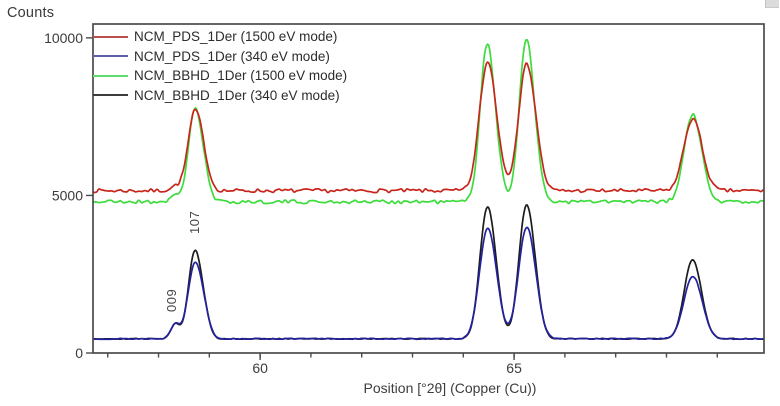 The width and height of the screenshot is (780, 406). I want to click on y-tick-label: 5000, so click(67, 195).